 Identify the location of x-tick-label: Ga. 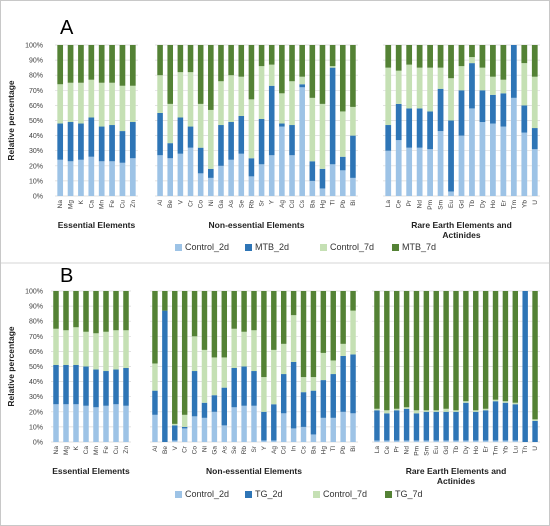
(214, 450).